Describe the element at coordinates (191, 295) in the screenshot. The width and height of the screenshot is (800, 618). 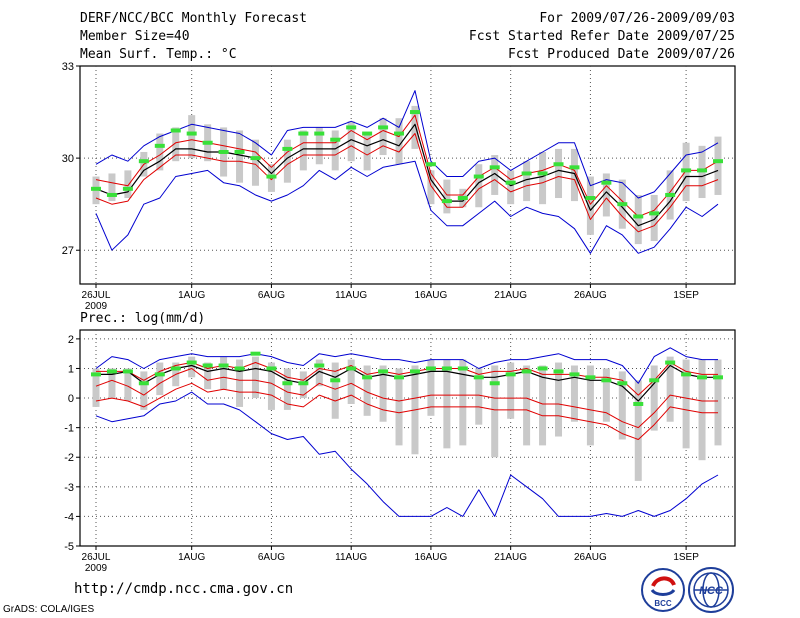
I see `temp-xtick-label-1: 1AUG` at that location.